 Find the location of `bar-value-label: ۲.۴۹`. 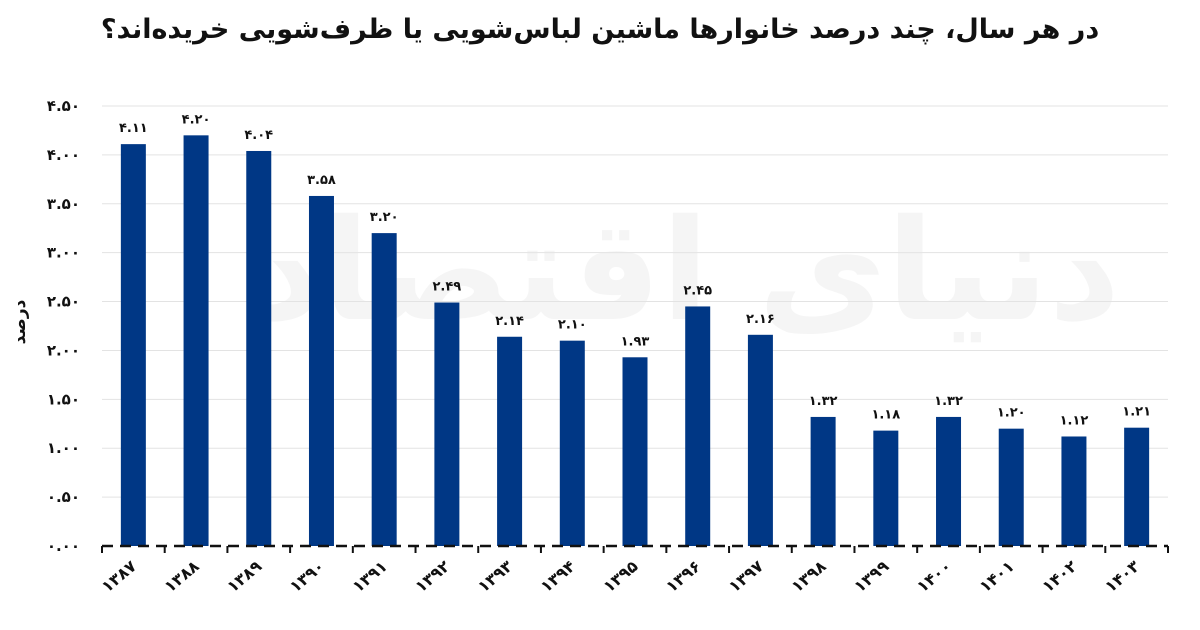

bar-value-label: ۲.۴۹ is located at coordinates (447, 287).